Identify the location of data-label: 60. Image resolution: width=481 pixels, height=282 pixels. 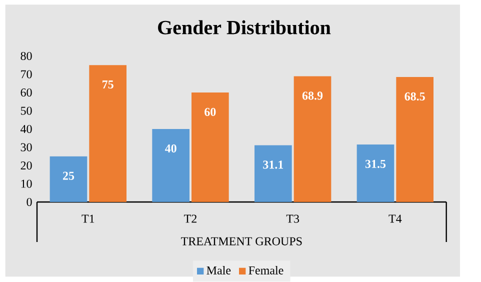
(210, 112).